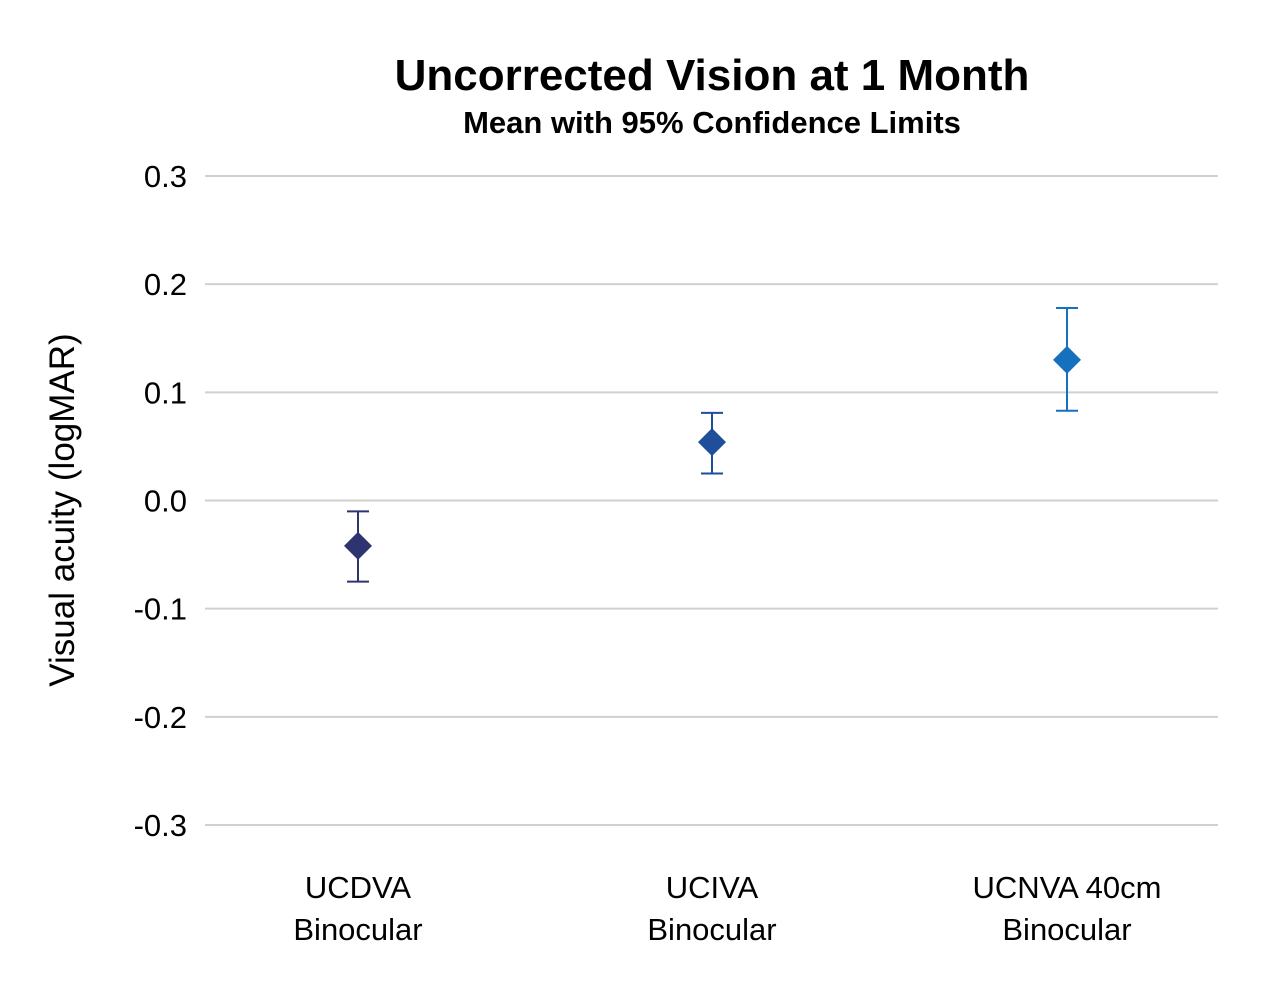 This screenshot has width=1280, height=1007. I want to click on y-axis-label: Visual acuity (logMAR), so click(62, 509).